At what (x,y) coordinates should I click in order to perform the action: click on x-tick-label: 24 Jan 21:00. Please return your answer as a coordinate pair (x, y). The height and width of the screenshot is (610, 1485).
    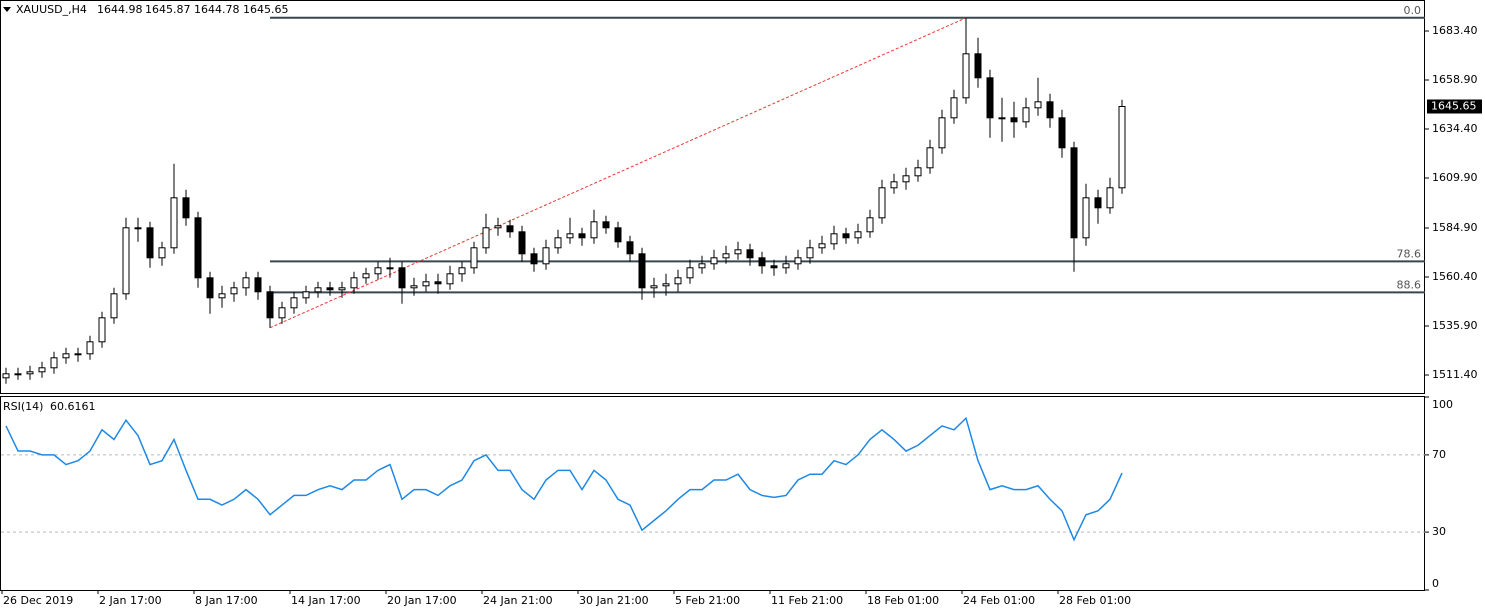
    Looking at the image, I should click on (518, 600).